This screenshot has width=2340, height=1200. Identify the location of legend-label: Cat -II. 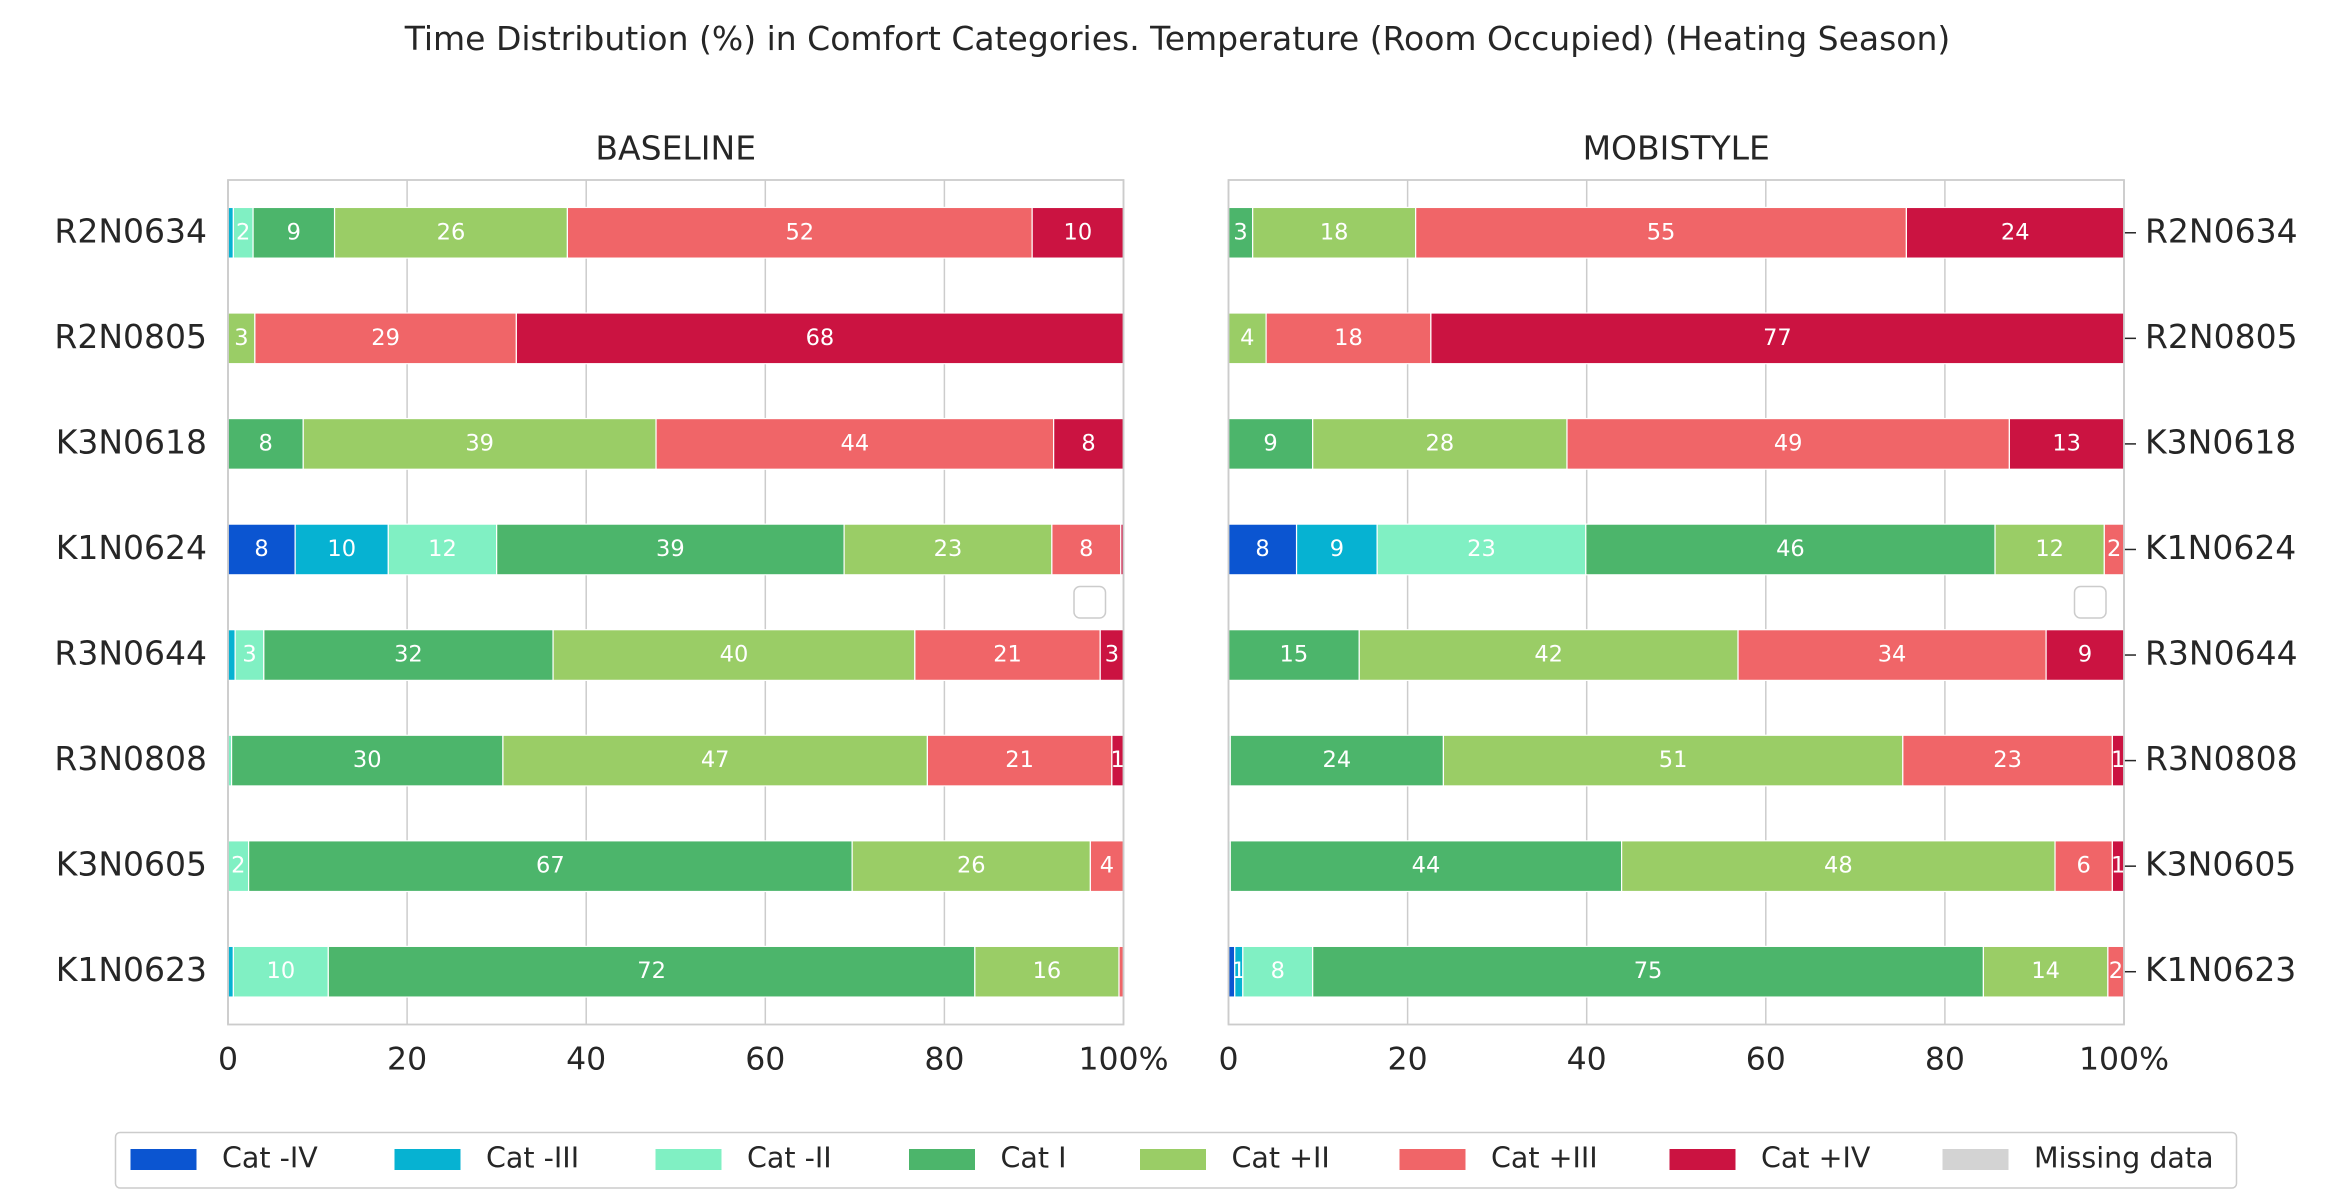
(789, 1158).